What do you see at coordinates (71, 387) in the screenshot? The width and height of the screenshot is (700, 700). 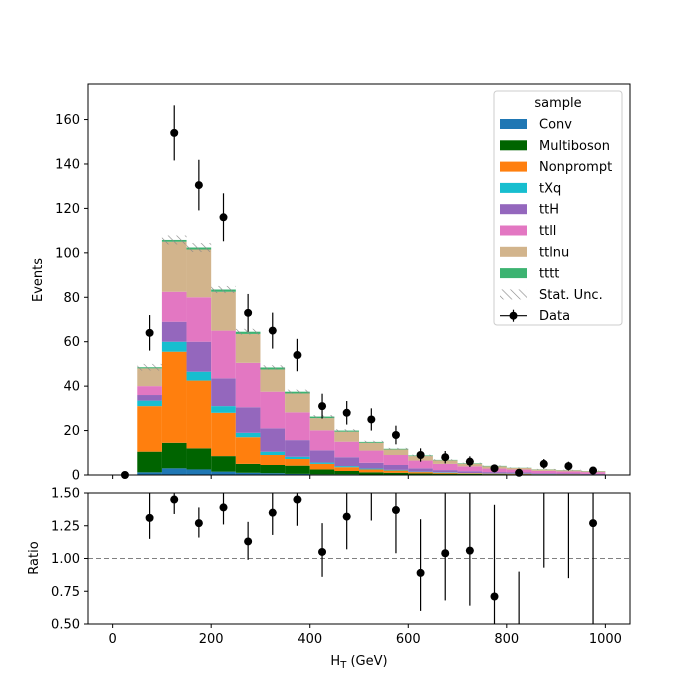 I see `main-y-tick-label-2: 40` at bounding box center [71, 387].